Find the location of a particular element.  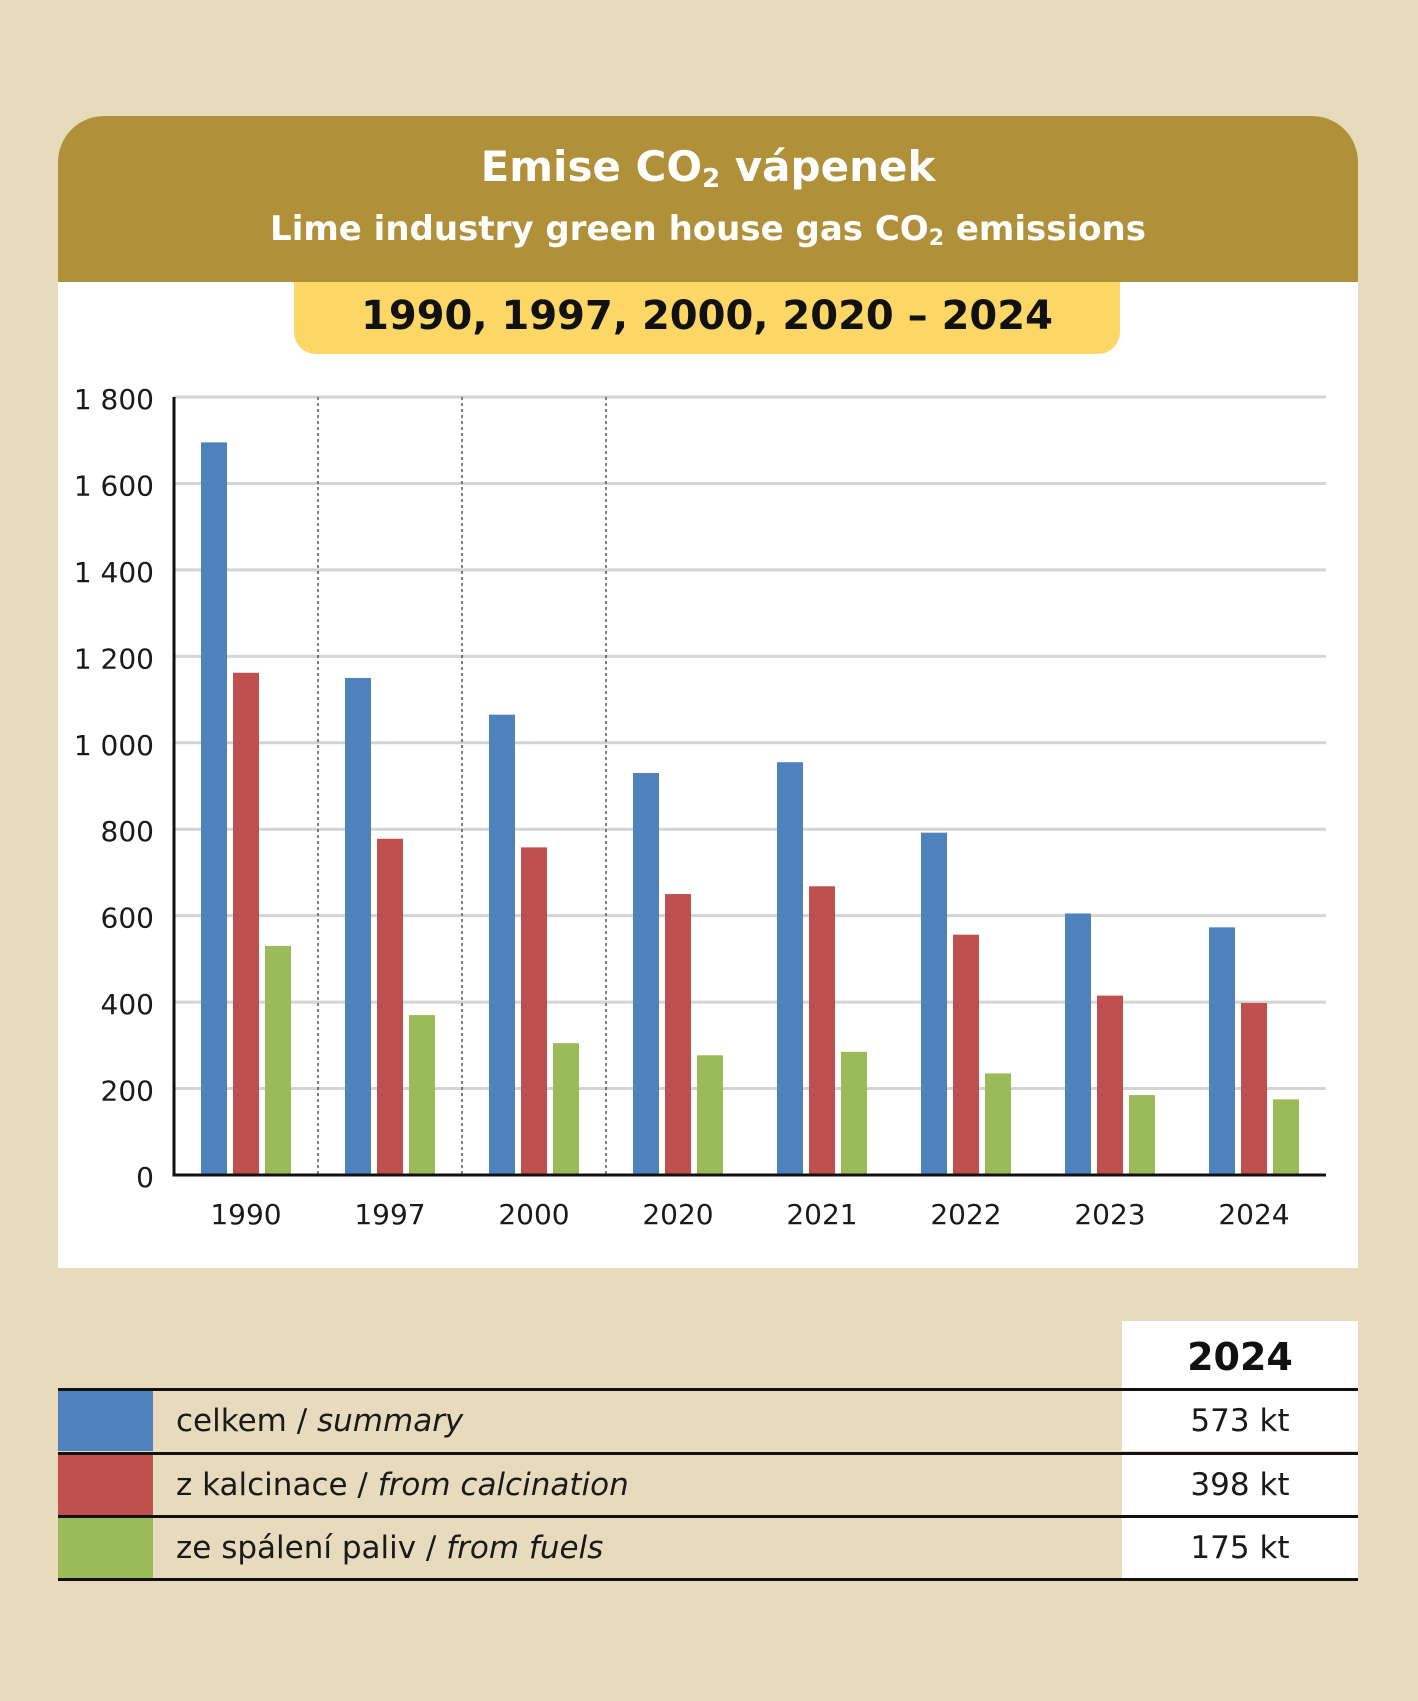

legend-label: z kalcinace / from calcination is located at coordinates (402, 1485).